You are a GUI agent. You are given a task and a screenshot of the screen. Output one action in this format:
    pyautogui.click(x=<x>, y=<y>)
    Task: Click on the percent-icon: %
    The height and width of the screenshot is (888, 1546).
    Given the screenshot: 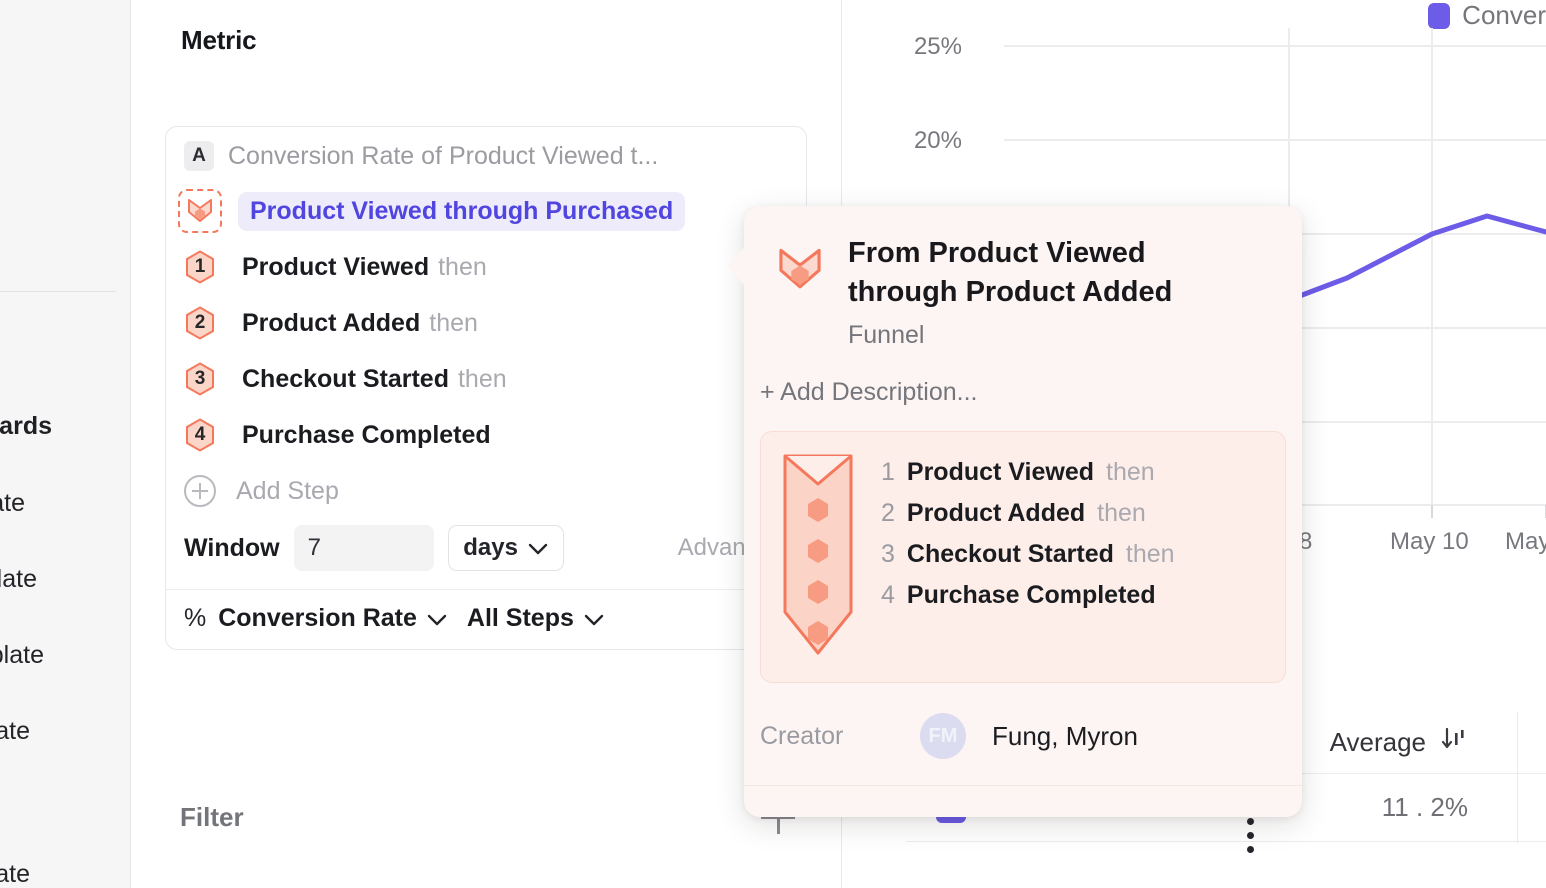 What is the action you would take?
    pyautogui.click(x=195, y=618)
    